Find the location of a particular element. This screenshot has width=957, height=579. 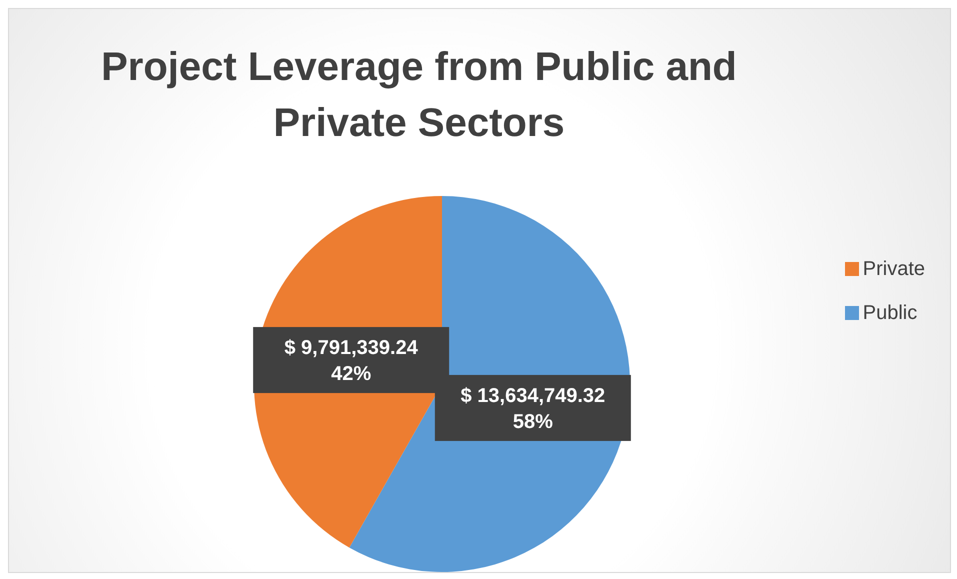

data-label: $ 13,634,749.32 58% is located at coordinates (533, 408).